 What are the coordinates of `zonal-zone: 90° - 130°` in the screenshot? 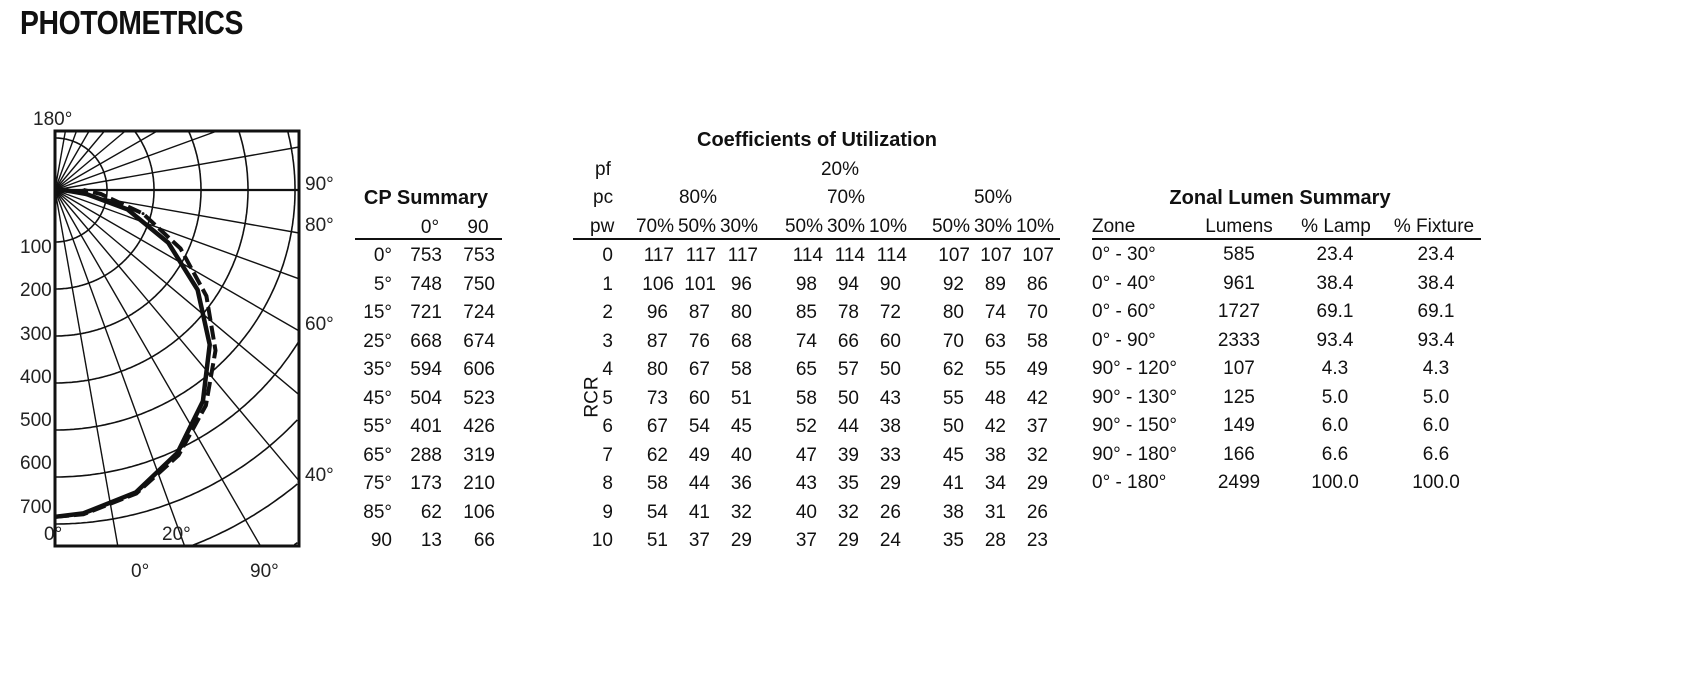 It's located at (1134, 397).